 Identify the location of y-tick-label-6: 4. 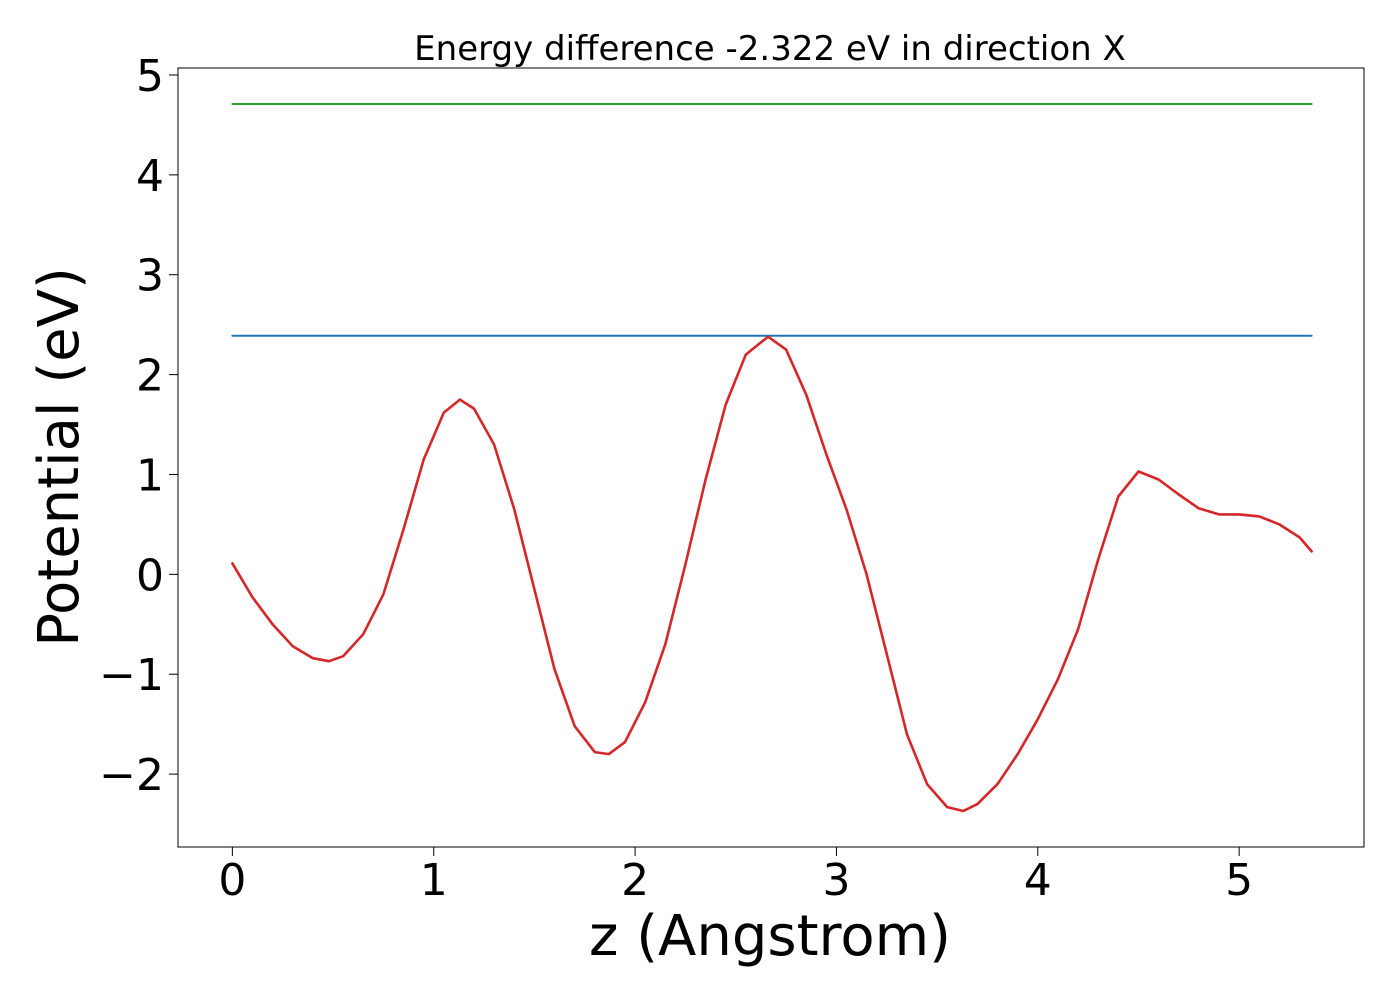
(150, 176).